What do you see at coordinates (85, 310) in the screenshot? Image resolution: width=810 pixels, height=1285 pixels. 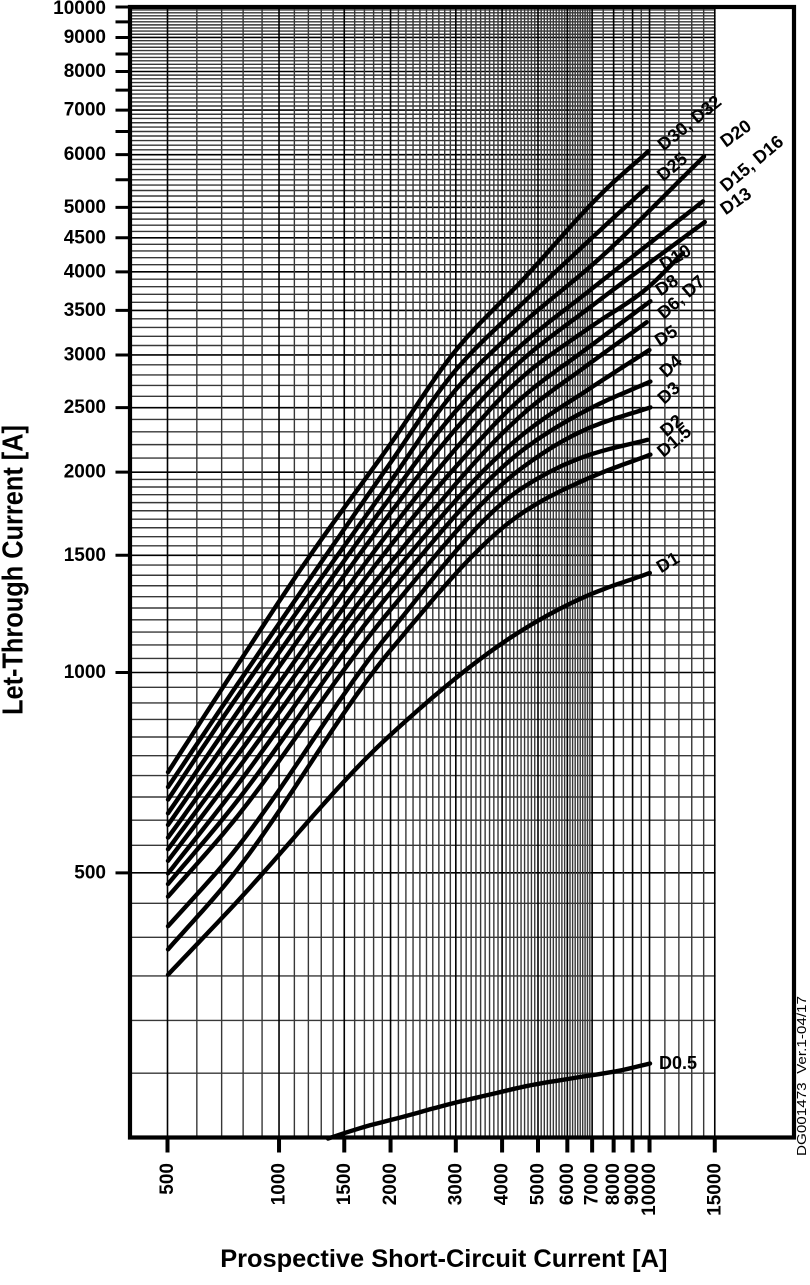 I see `svg-text: 3500` at bounding box center [85, 310].